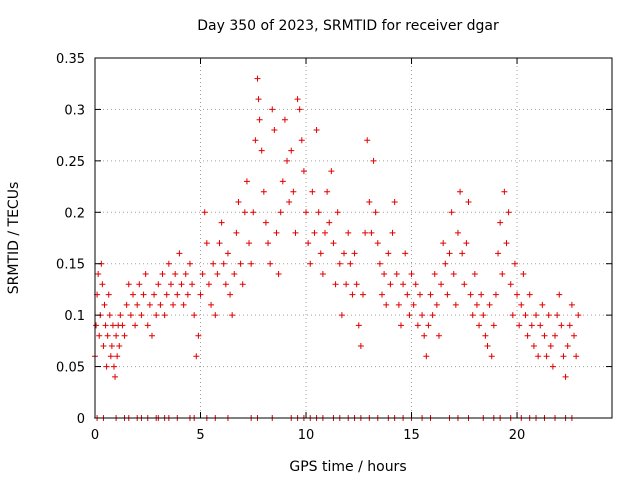 The image size is (640, 480). I want to click on y-tick-label: 0.25, so click(70, 162).